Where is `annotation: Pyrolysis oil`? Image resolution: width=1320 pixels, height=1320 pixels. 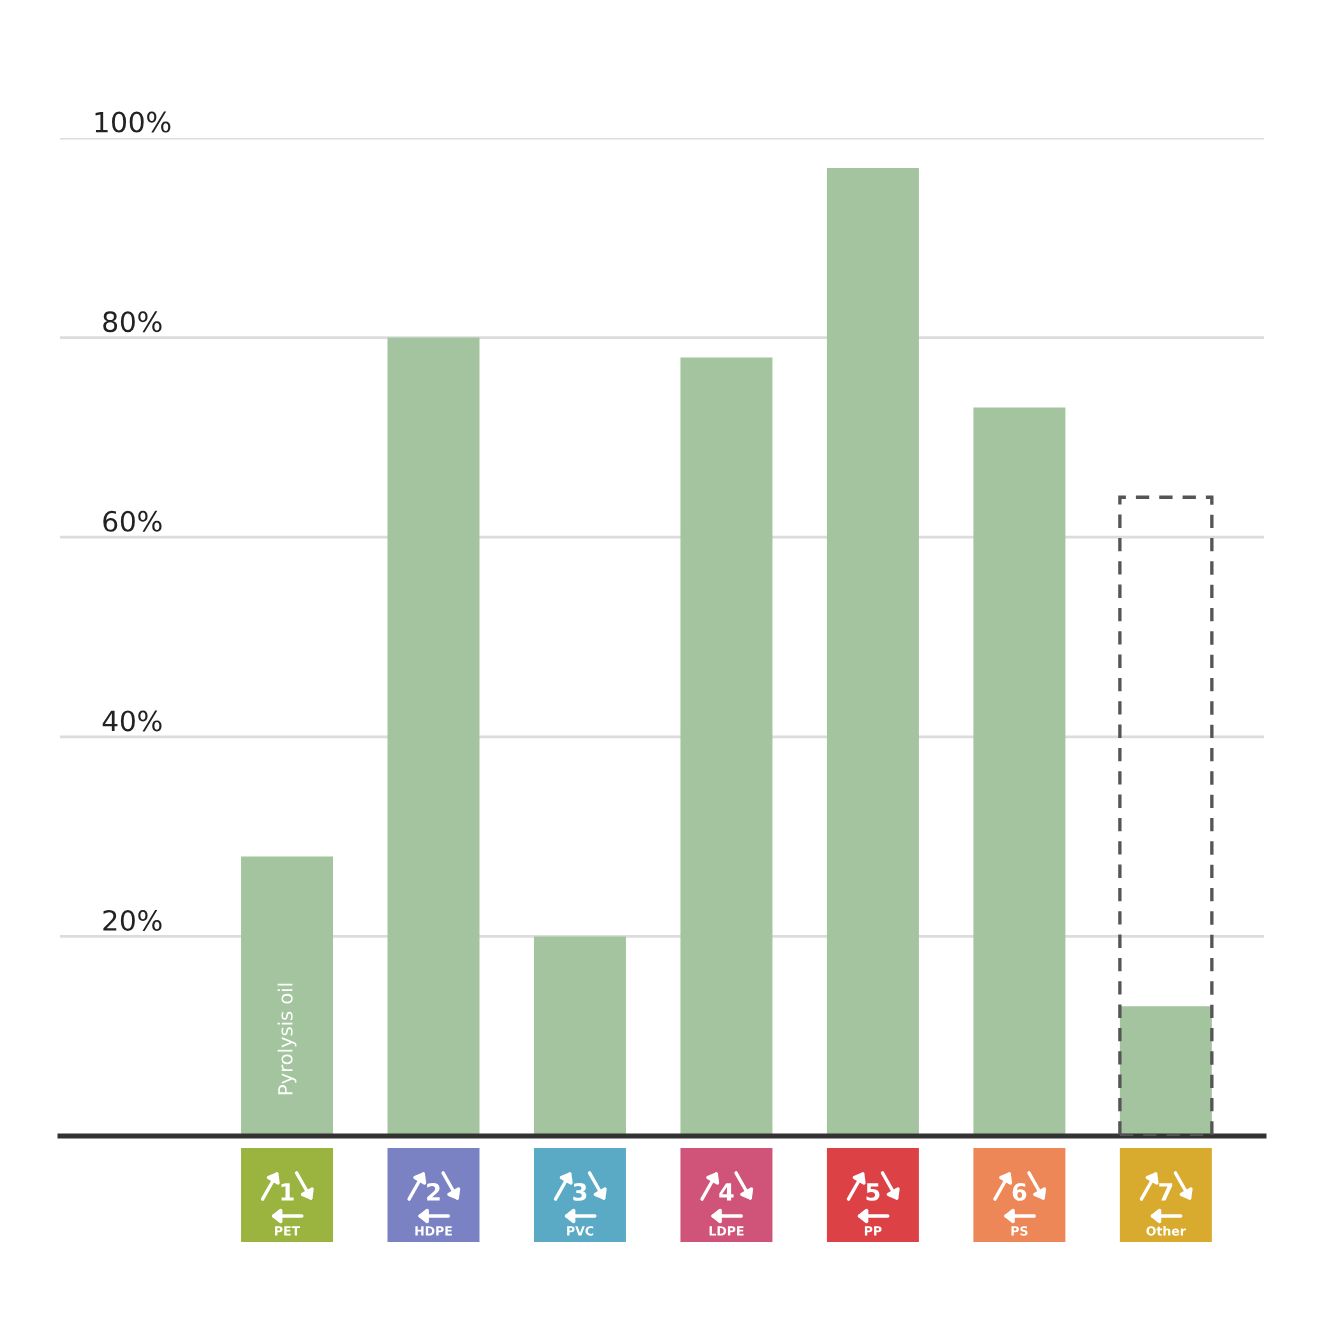
annotation: Pyrolysis oil is located at coordinates (287, 1039).